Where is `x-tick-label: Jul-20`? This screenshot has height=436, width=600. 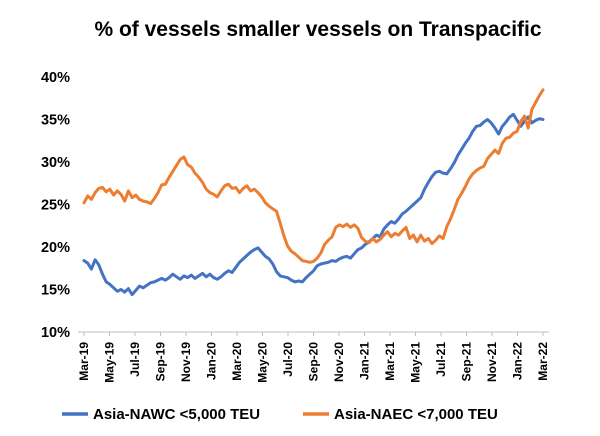 x-tick-label: Jul-20 is located at coordinates (288, 359).